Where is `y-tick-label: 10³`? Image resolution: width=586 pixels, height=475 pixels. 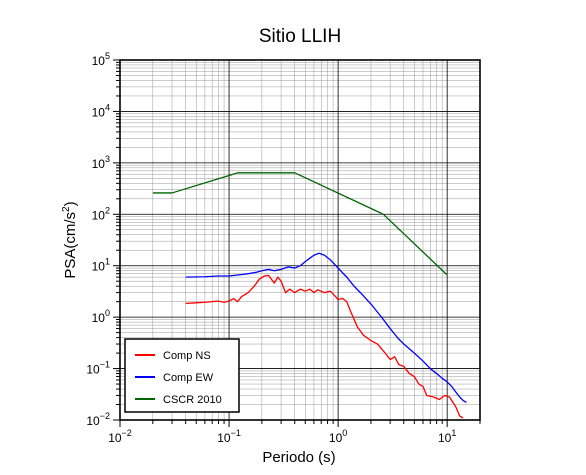 y-tick-label: 10³ is located at coordinates (101, 162).